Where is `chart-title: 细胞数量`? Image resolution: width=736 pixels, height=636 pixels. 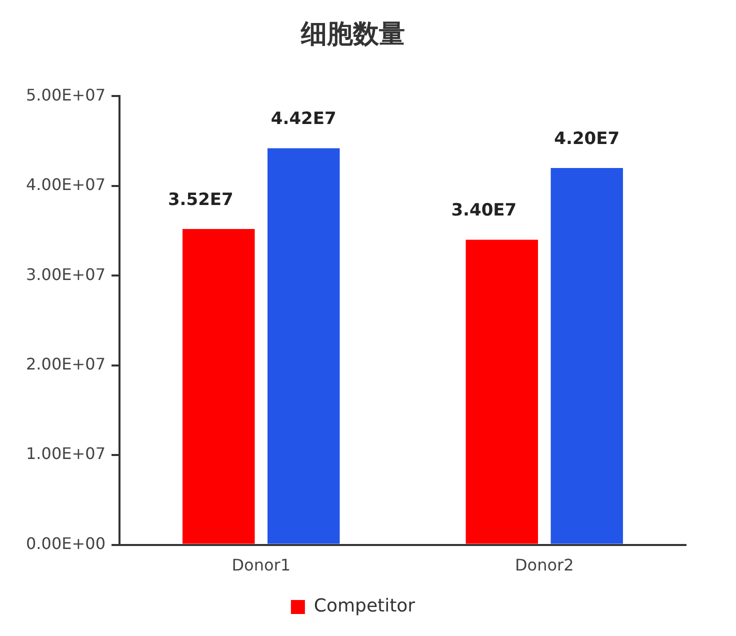
chart-title: 细胞数量 is located at coordinates (352, 34).